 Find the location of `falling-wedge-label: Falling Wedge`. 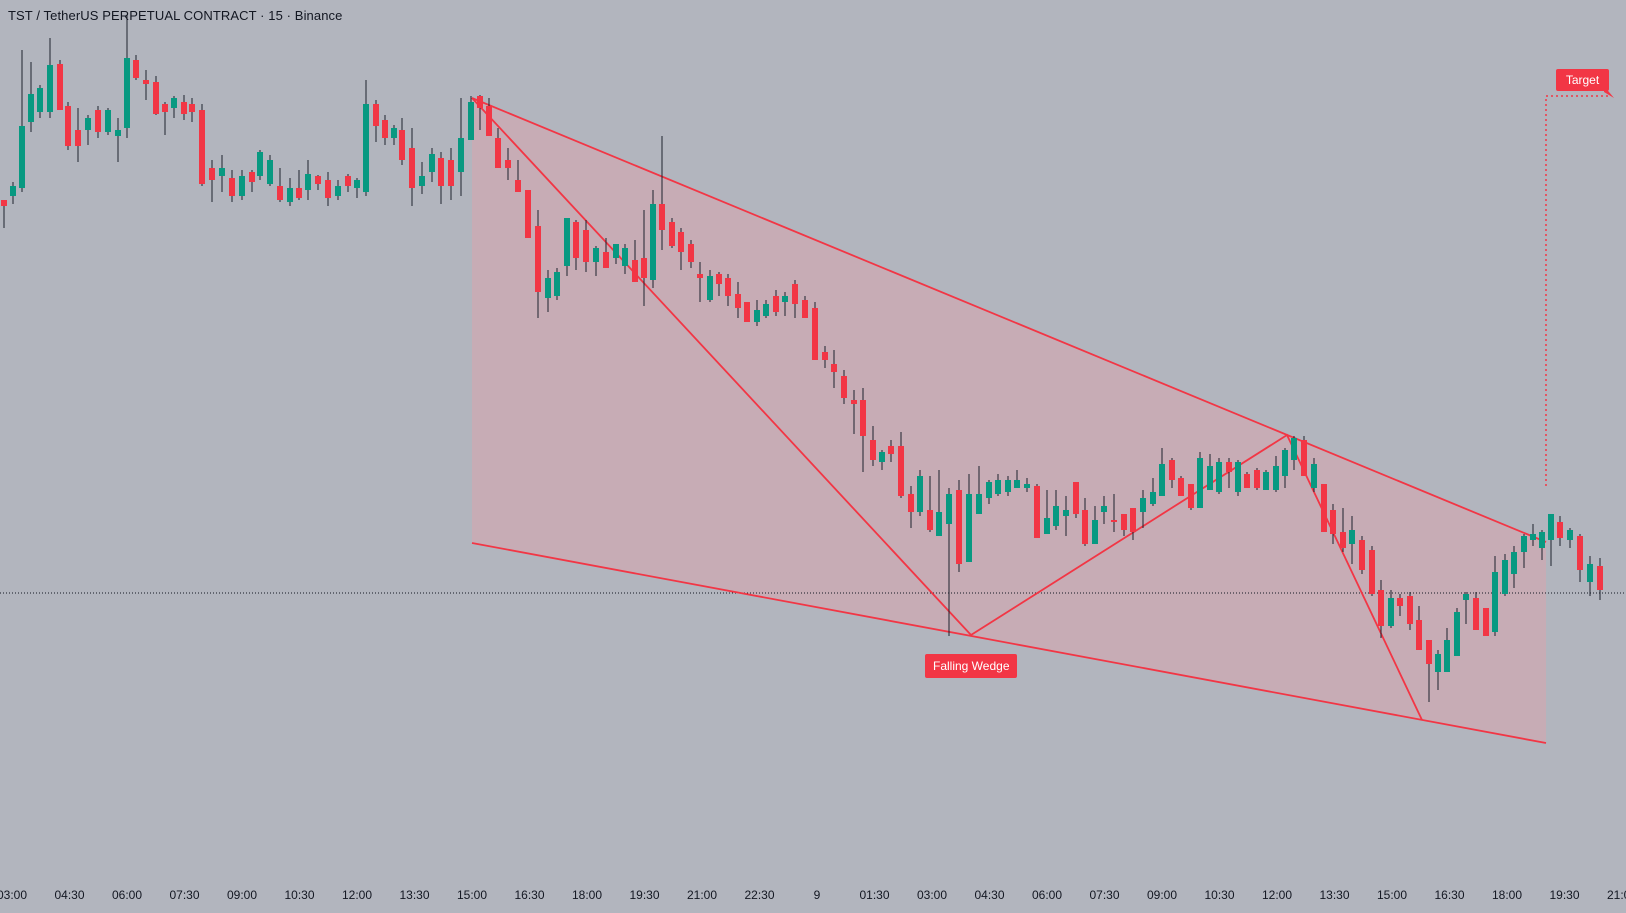

falling-wedge-label: Falling Wedge is located at coordinates (971, 666).